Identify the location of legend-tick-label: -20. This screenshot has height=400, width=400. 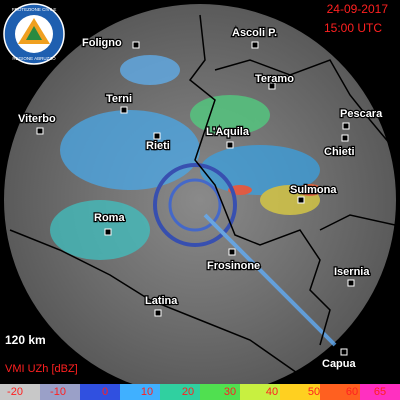
(15, 392).